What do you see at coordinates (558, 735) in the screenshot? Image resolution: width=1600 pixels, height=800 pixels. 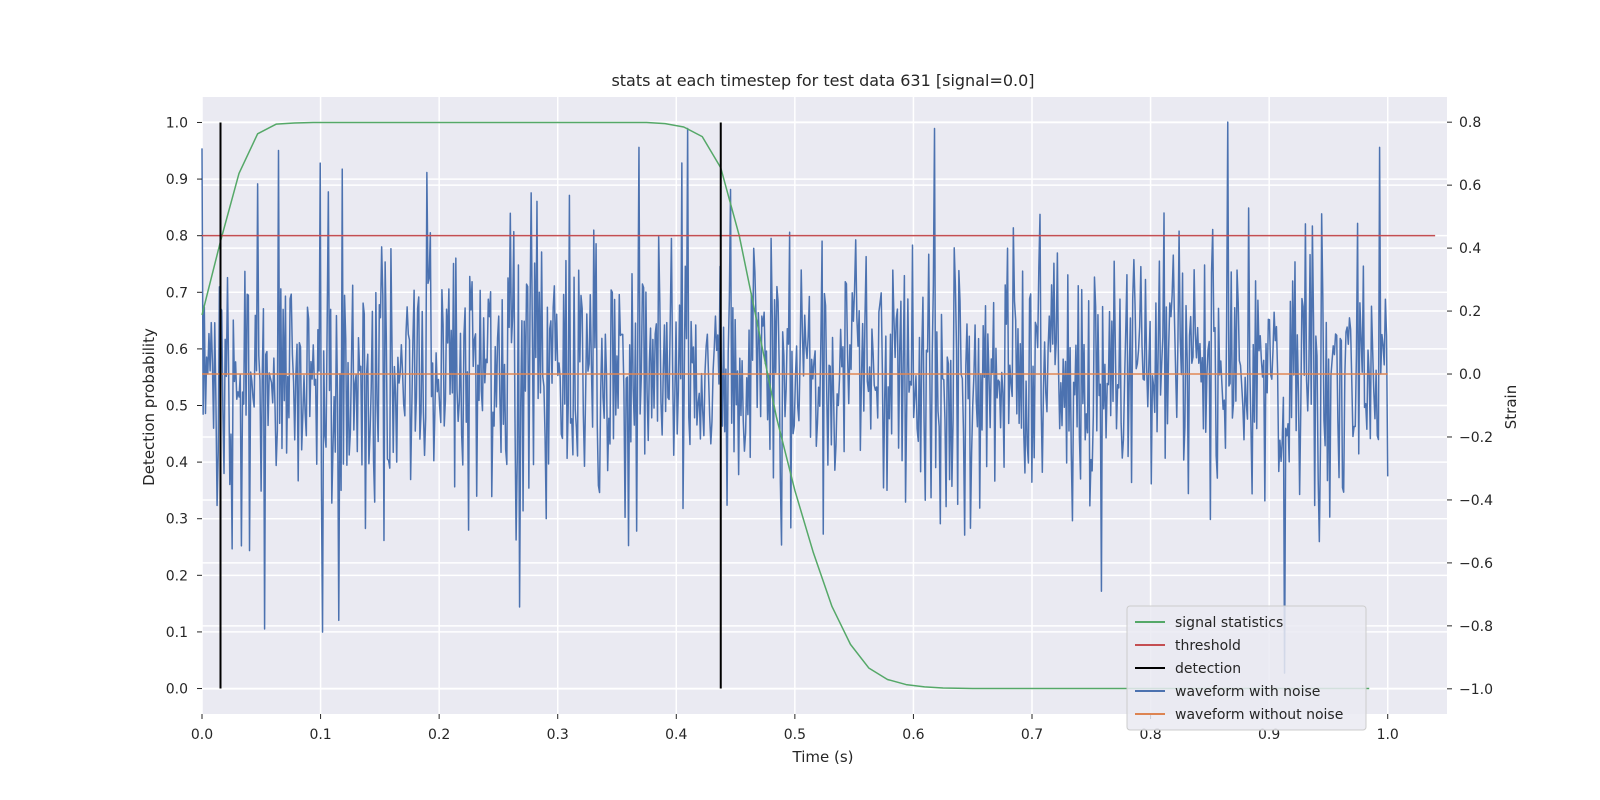 I see `x-tick-label: 0.3` at bounding box center [558, 735].